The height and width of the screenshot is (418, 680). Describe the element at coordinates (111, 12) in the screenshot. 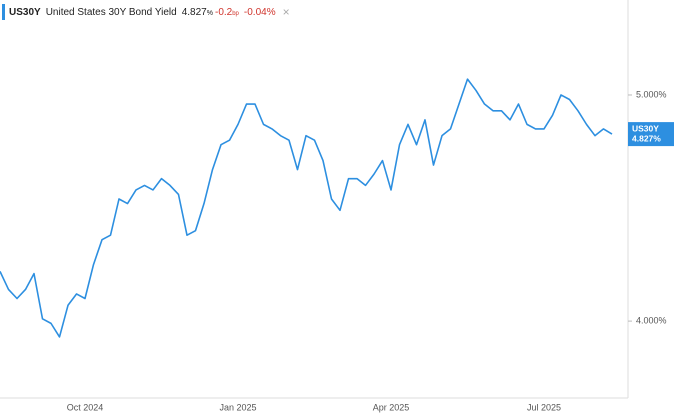

I see `instrument-name: United States 30Y Bond Yield` at that location.